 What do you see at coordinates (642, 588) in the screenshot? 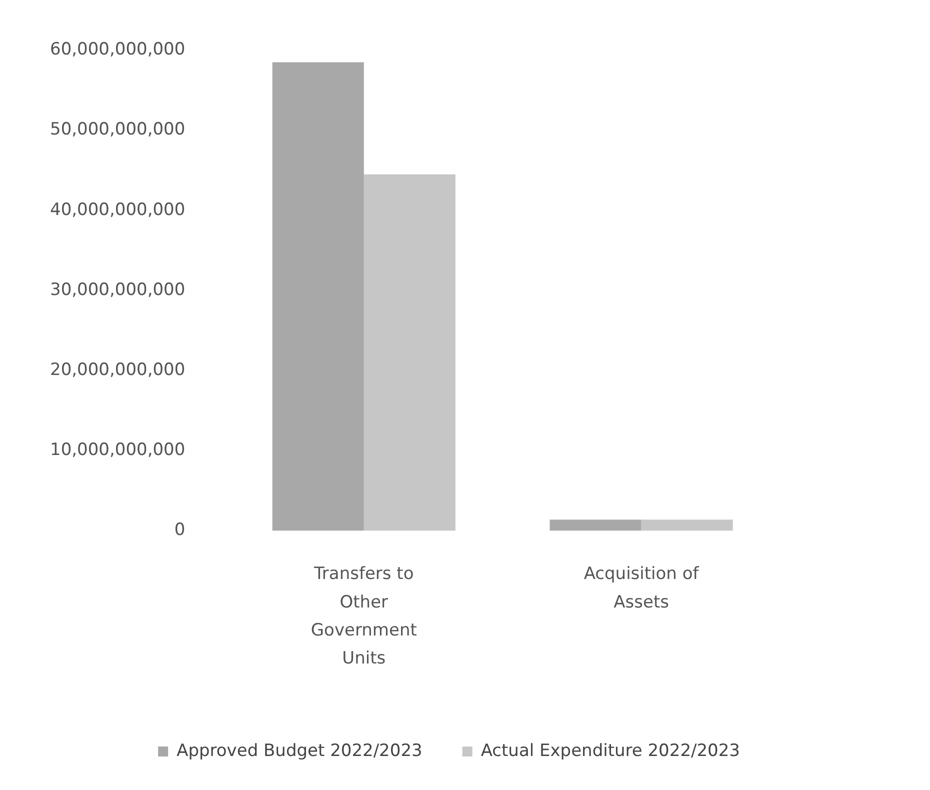
I see `x-tick-label: Acquisition of Assets` at bounding box center [642, 588].